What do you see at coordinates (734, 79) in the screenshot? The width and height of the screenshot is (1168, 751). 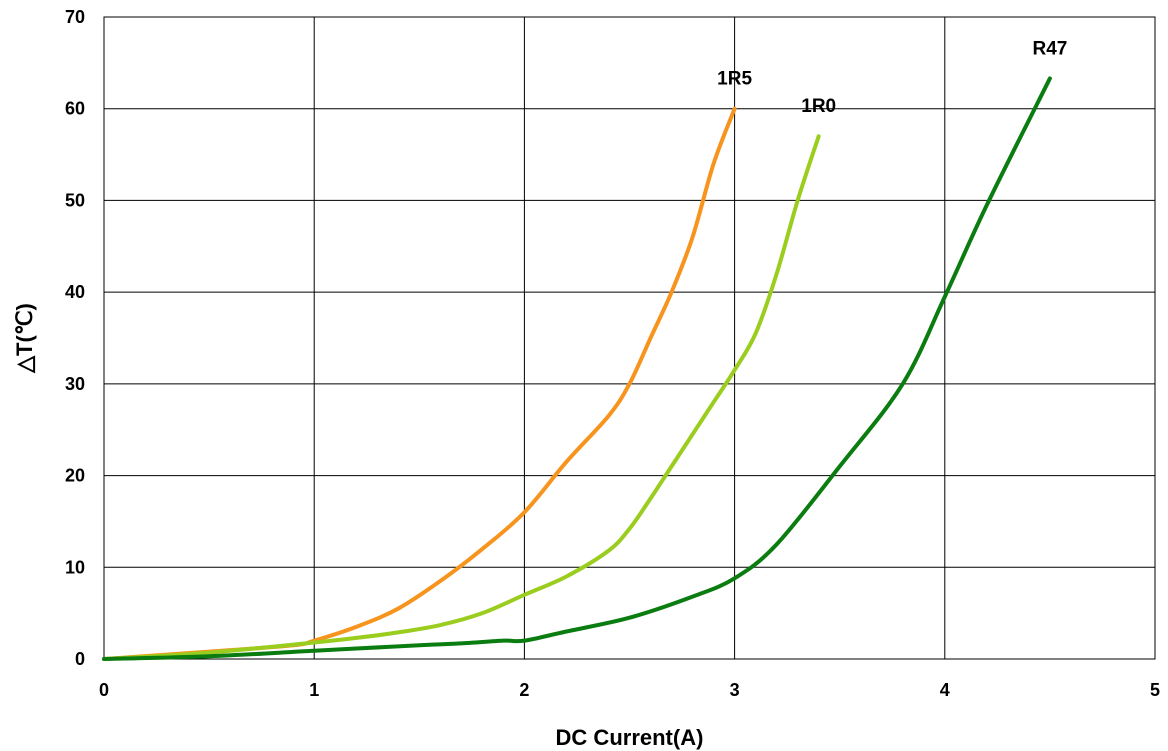 I see `series-label-1r5: 1R5` at bounding box center [734, 79].